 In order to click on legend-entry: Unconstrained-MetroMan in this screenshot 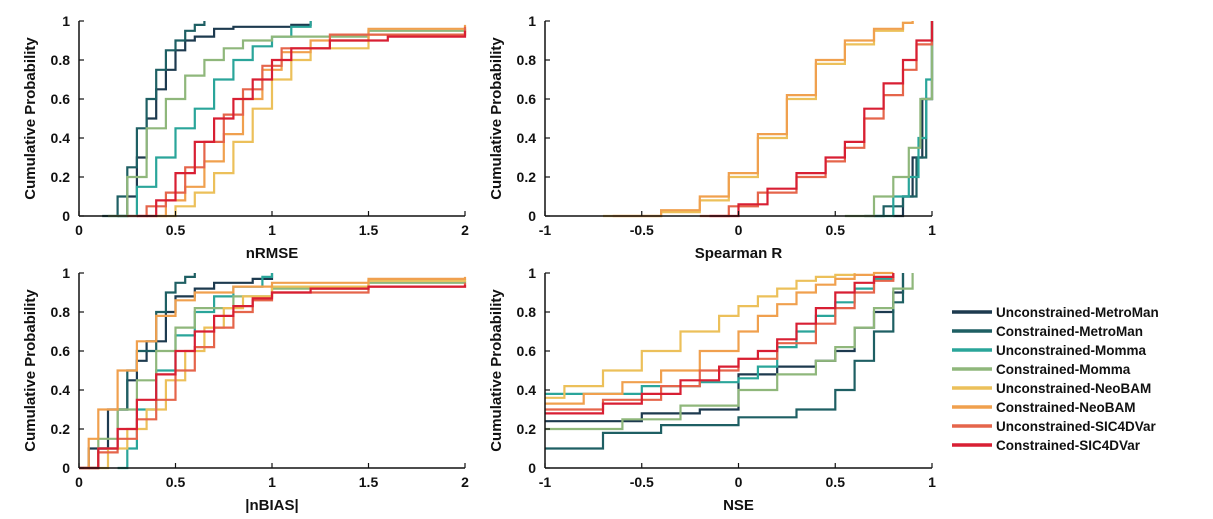, I will do `click(1055, 312)`.